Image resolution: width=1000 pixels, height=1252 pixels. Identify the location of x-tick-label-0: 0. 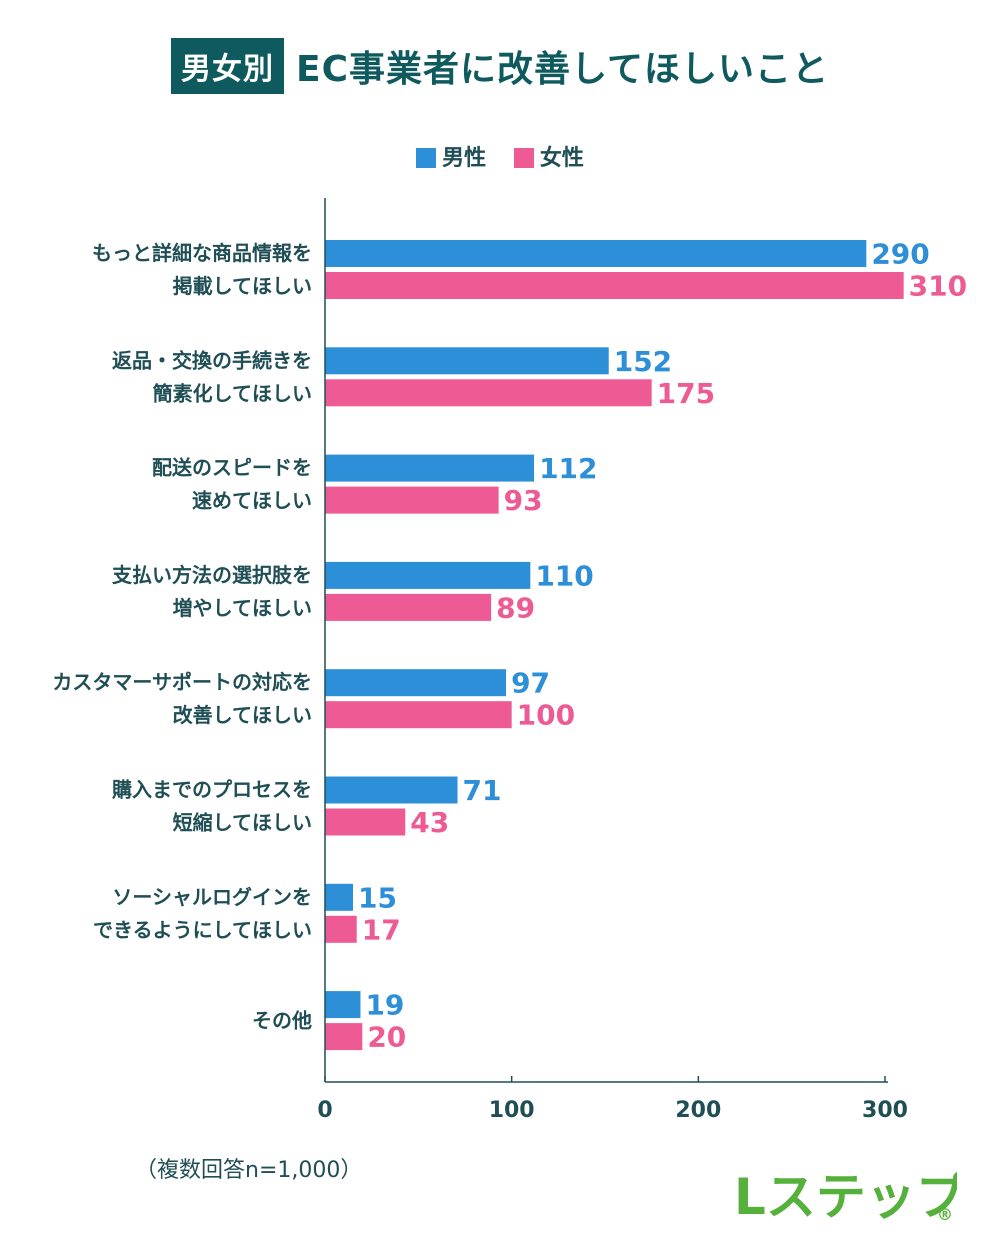
(324, 1110).